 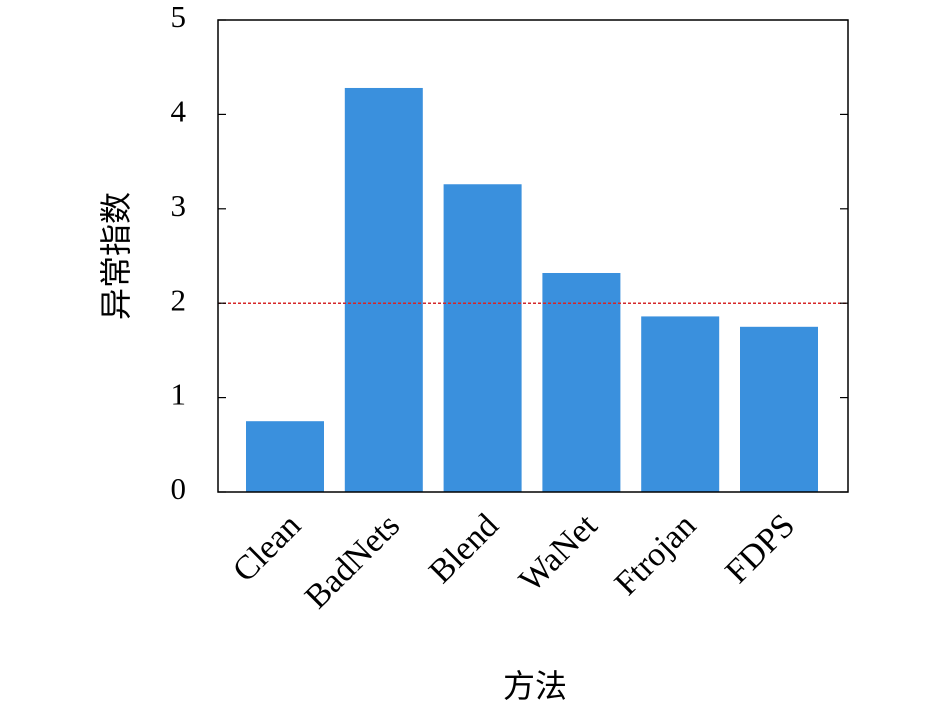 What do you see at coordinates (179, 17) in the screenshot?
I see `y-tick-label: 5` at bounding box center [179, 17].